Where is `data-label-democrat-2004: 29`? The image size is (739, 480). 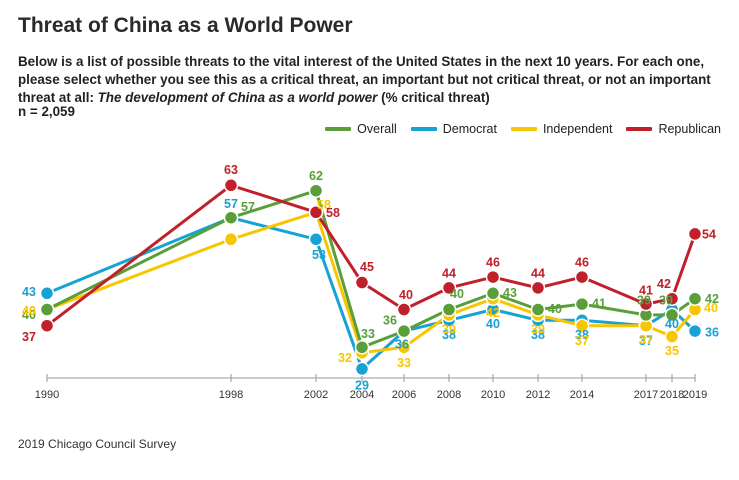 data-label-democrat-2004: 29 is located at coordinates (362, 385).